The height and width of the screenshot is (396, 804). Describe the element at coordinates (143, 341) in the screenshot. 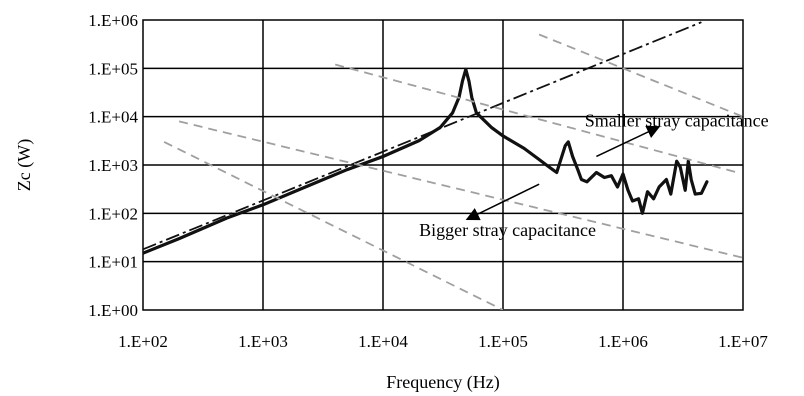

I see `x-tick-label: 1.E+02` at that location.